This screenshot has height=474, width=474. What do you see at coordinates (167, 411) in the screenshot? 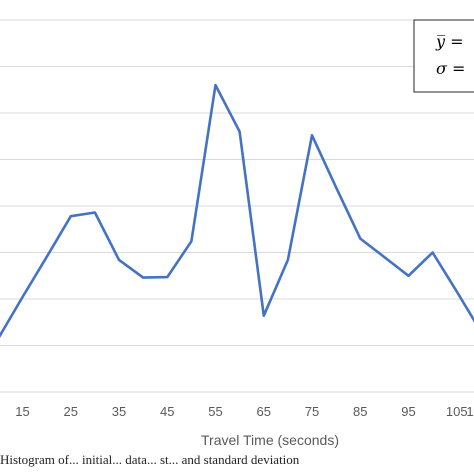
I see `x-tick-label: 45` at bounding box center [167, 411].